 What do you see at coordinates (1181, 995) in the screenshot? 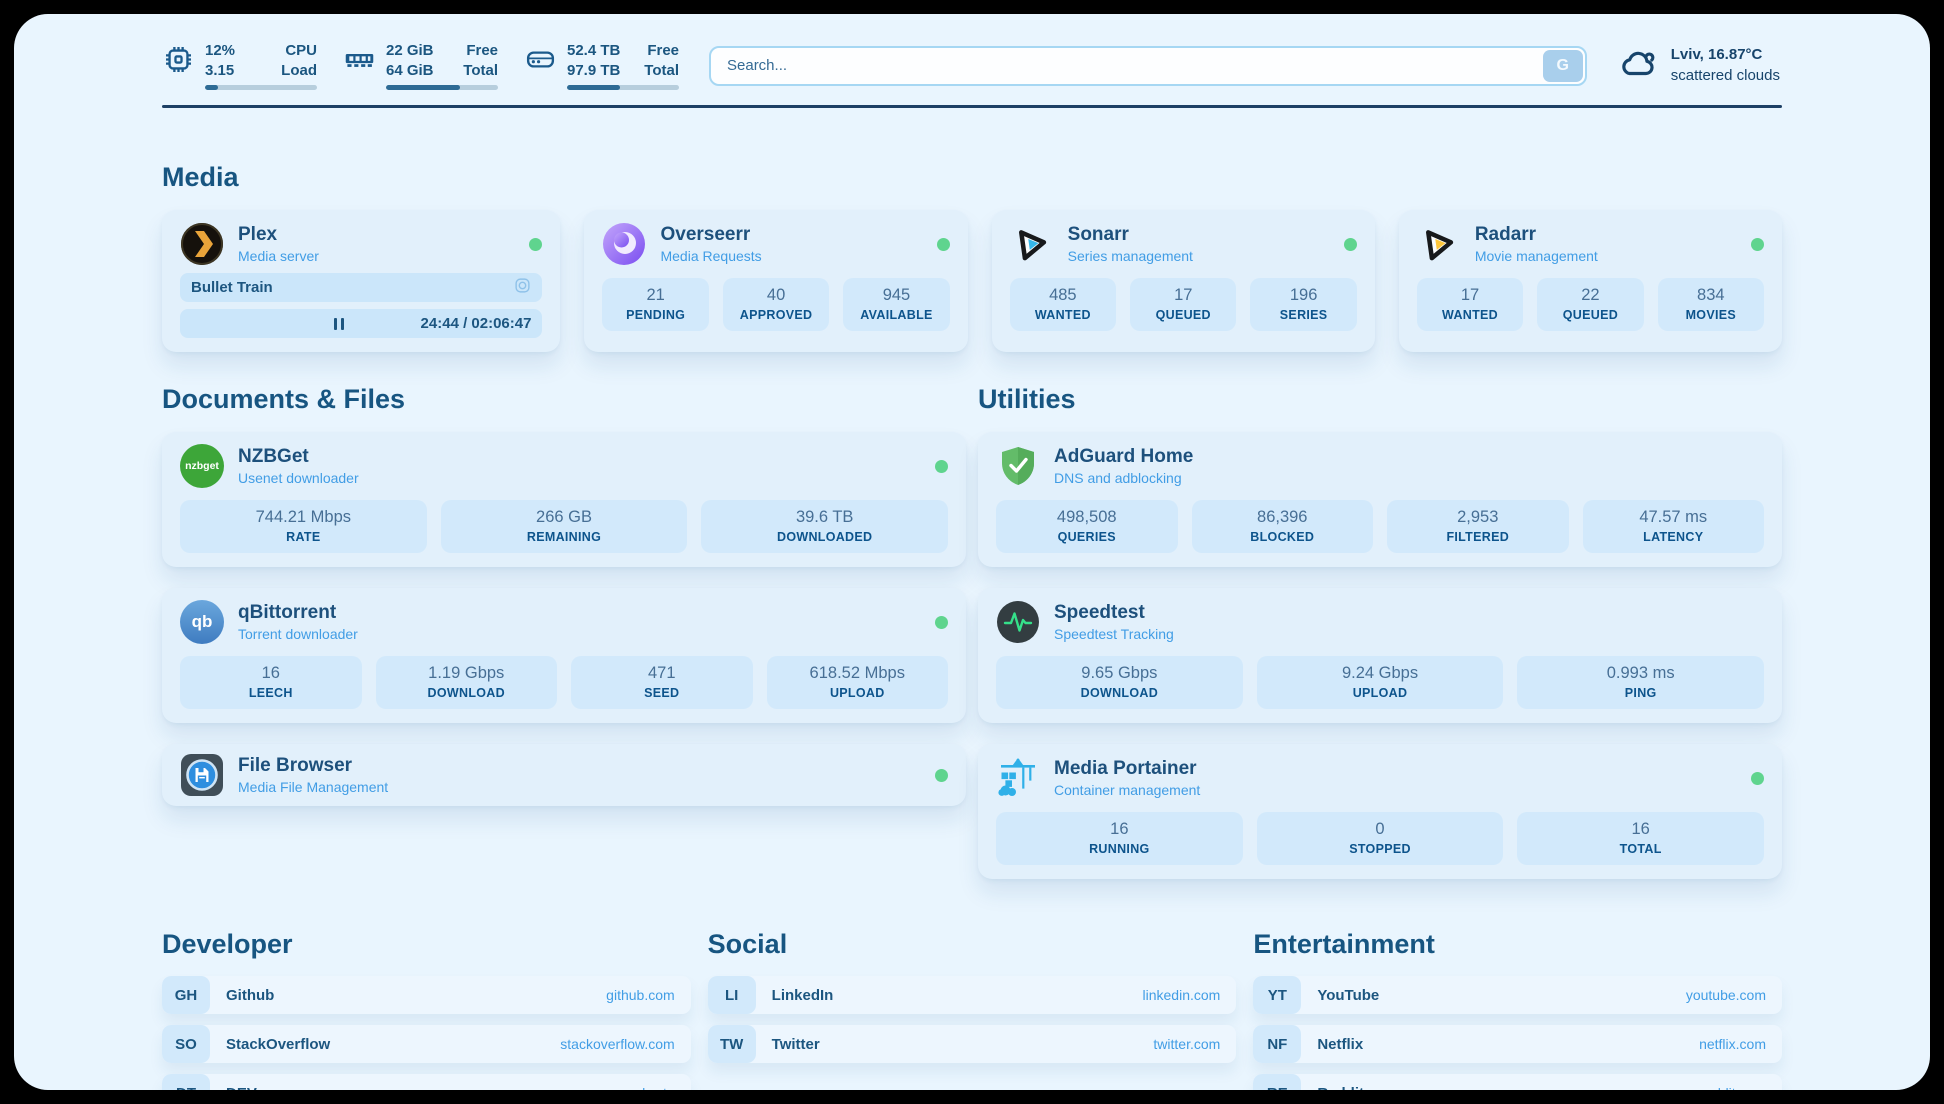
I see `bookmark-url: linkedin.com` at bounding box center [1181, 995].